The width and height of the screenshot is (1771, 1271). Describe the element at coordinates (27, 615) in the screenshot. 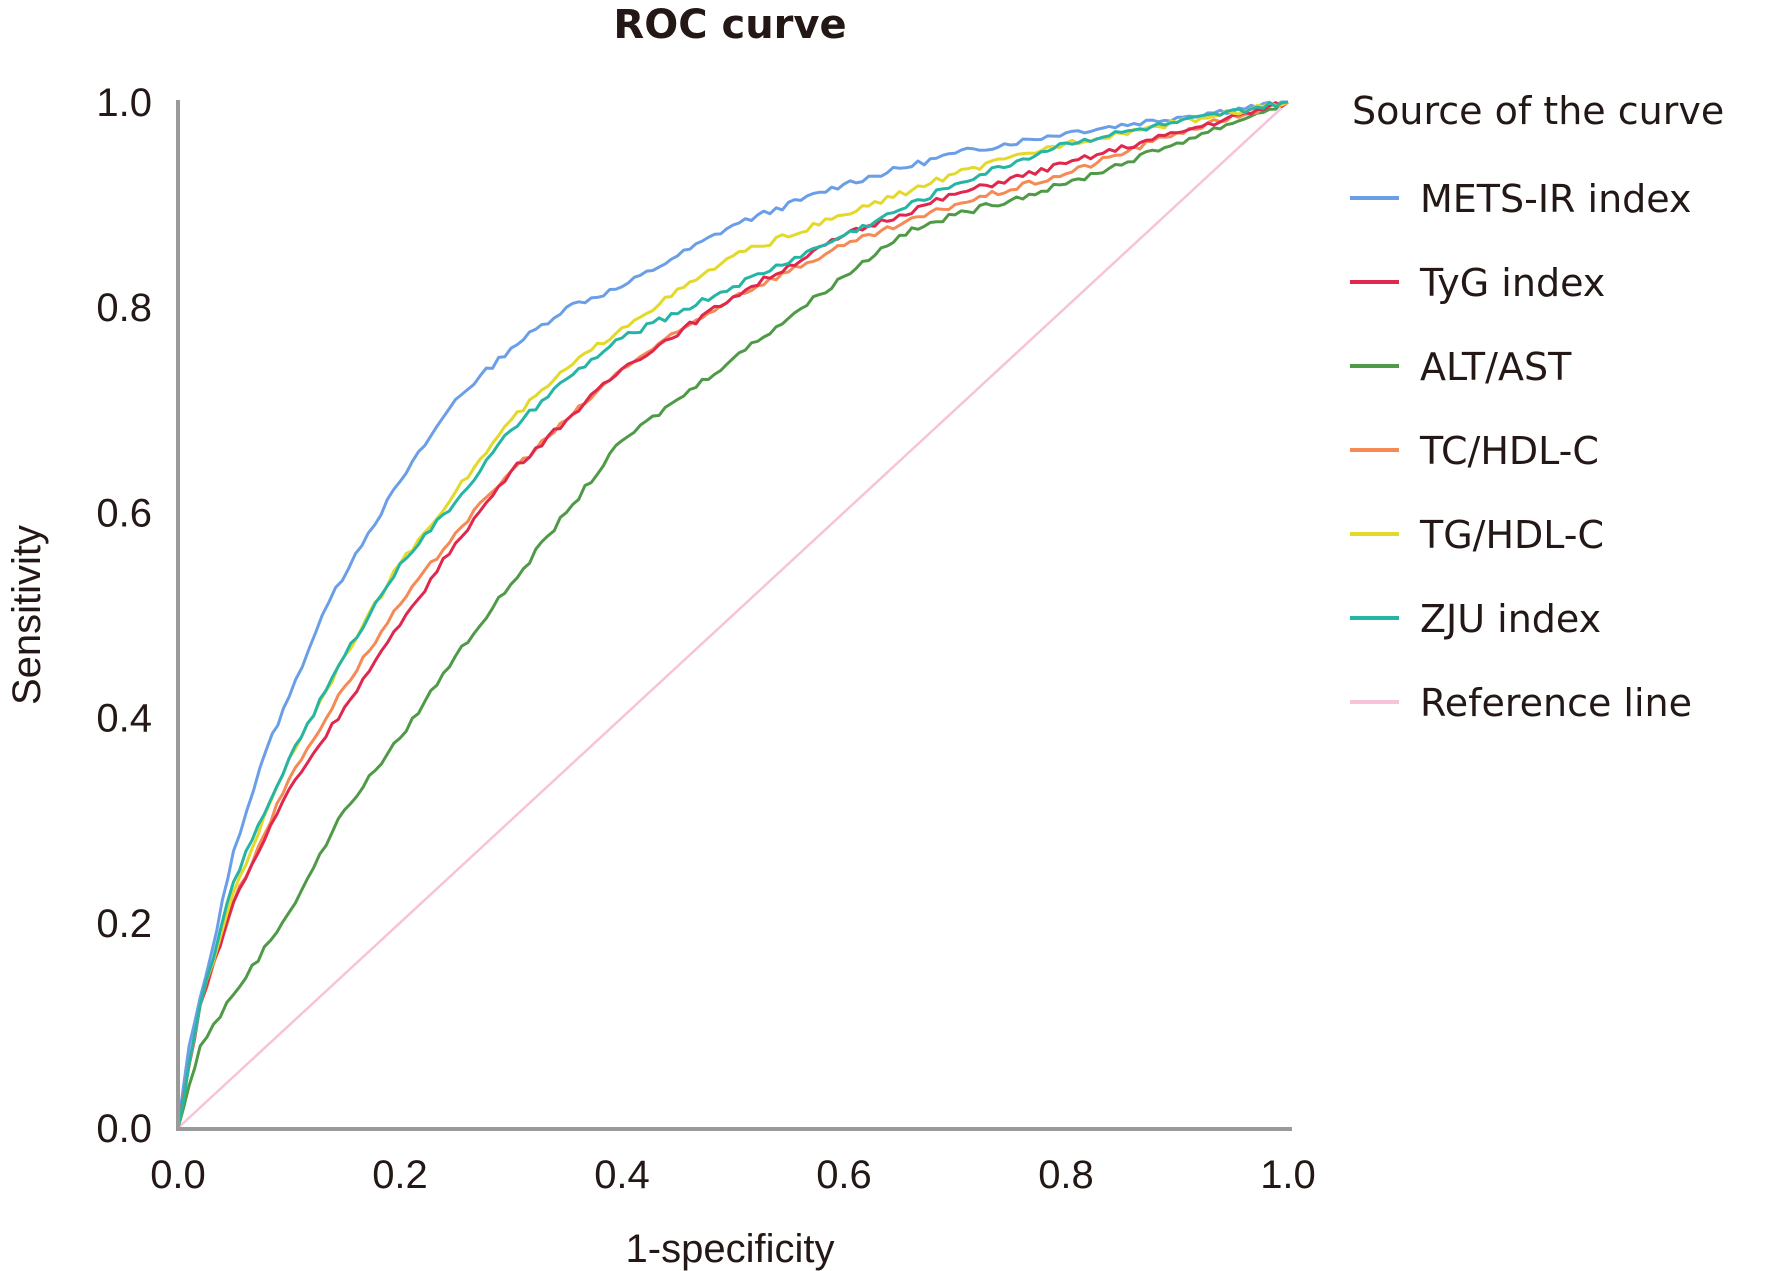

I see `y-axis-label: Sensitivity` at that location.